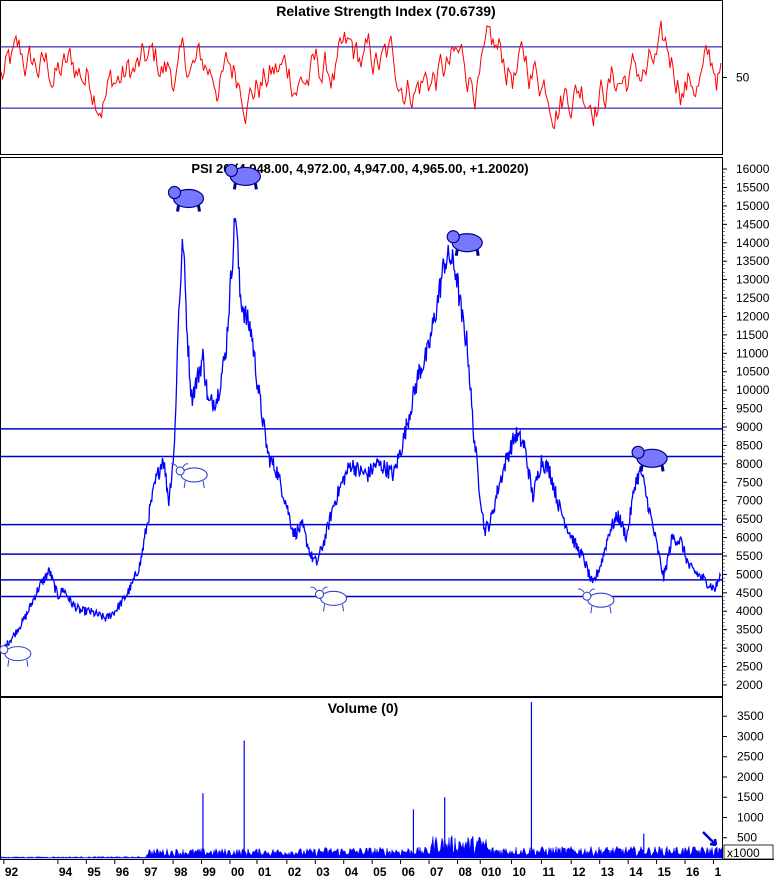  Describe the element at coordinates (181, 872) in the screenshot. I see `x-tick-label: 98` at that location.